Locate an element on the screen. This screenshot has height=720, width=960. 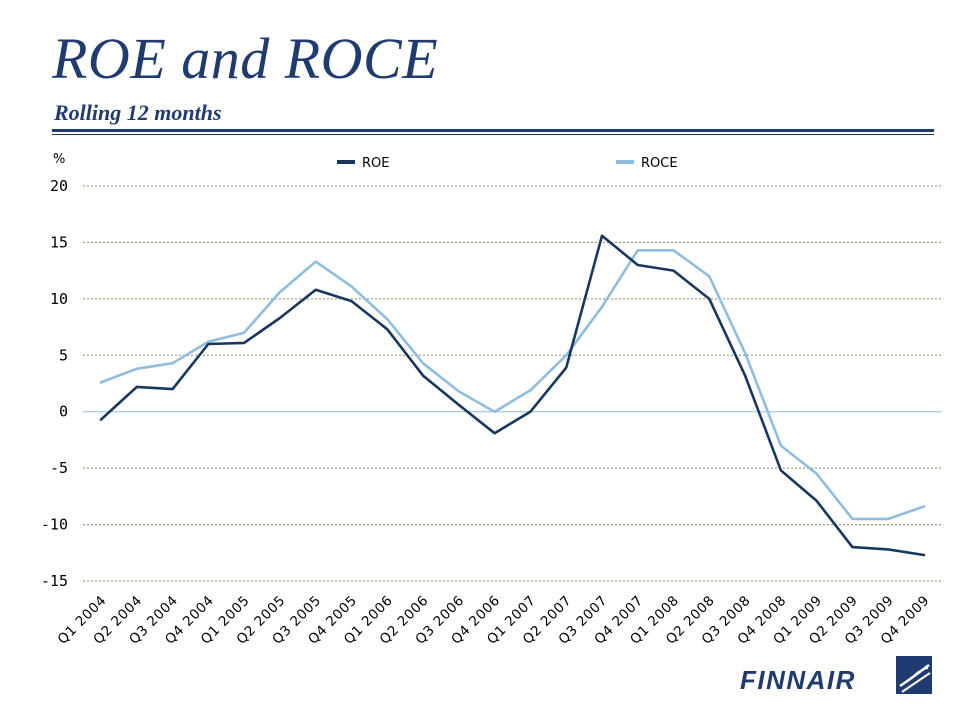
slide-title: ROE and ROCE is located at coordinates (245, 58).